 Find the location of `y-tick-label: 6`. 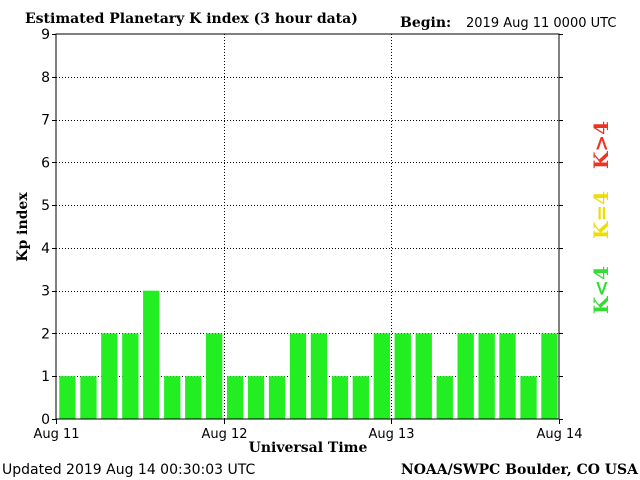

y-tick-label: 6 is located at coordinates (45, 163).